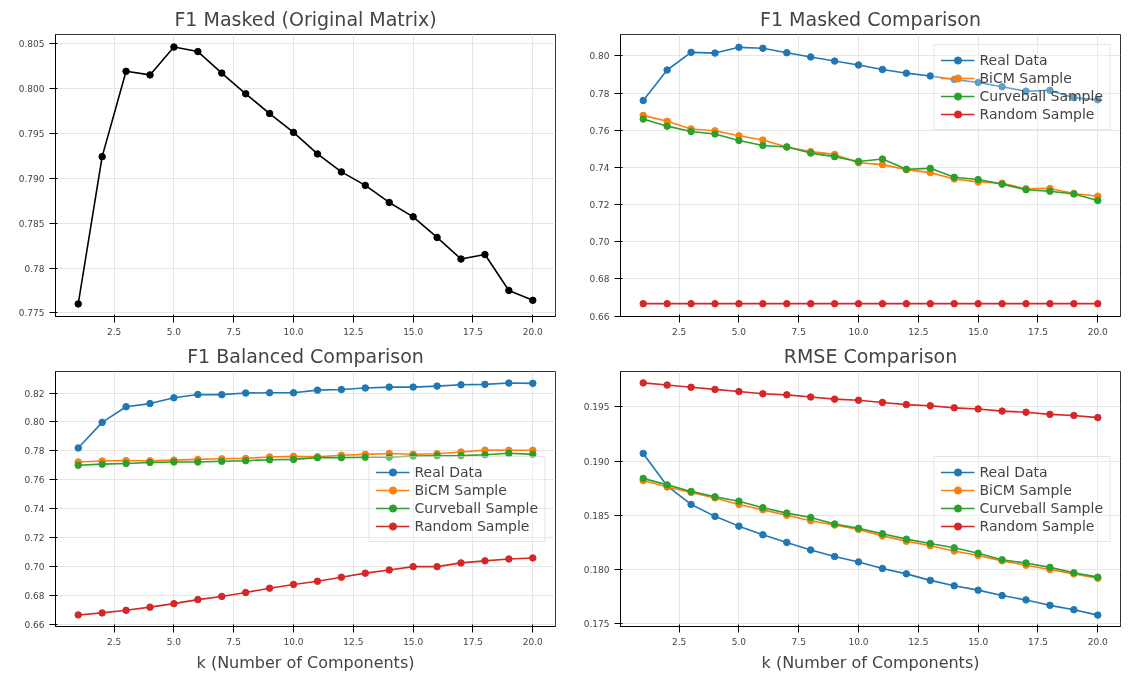 The height and width of the screenshot is (675, 1130). I want to click on y-tick-label: 0.175, so click(596, 624).